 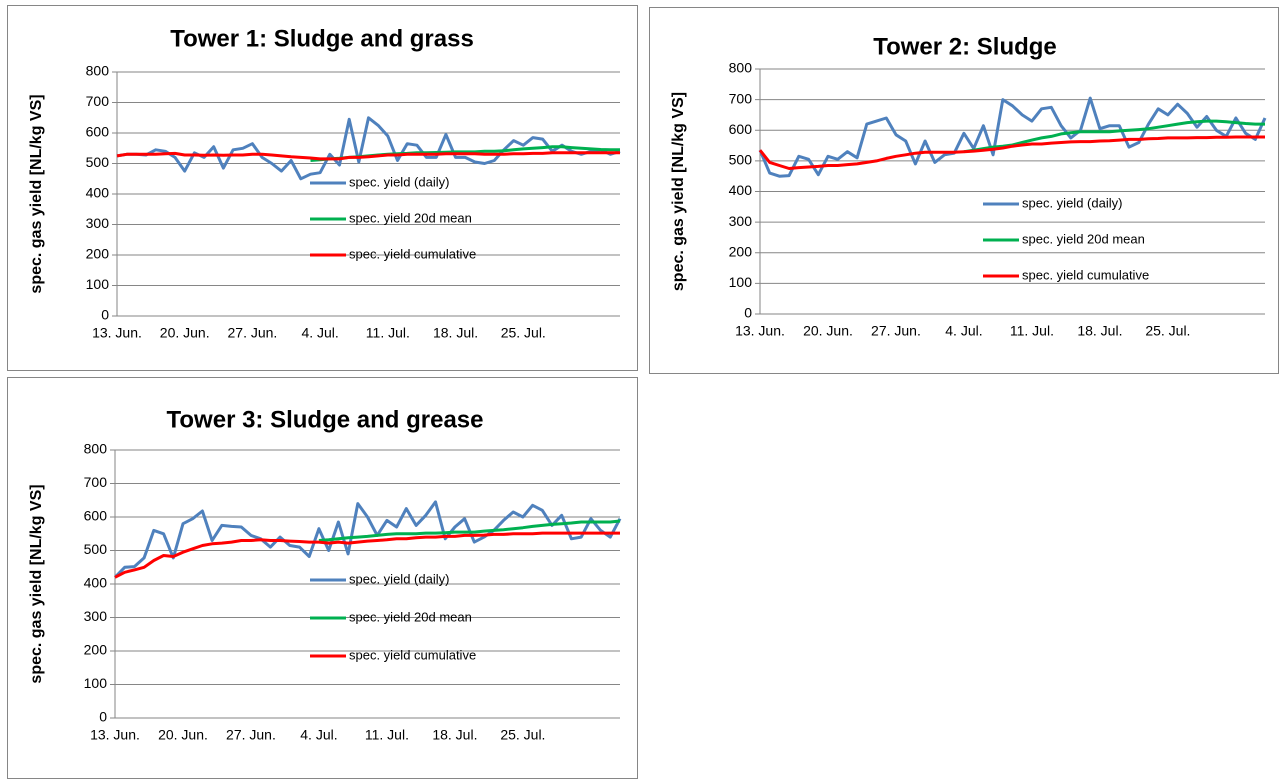 What do you see at coordinates (322, 38) in the screenshot?
I see `chart-title: Tower 1: Sludge and grass` at bounding box center [322, 38].